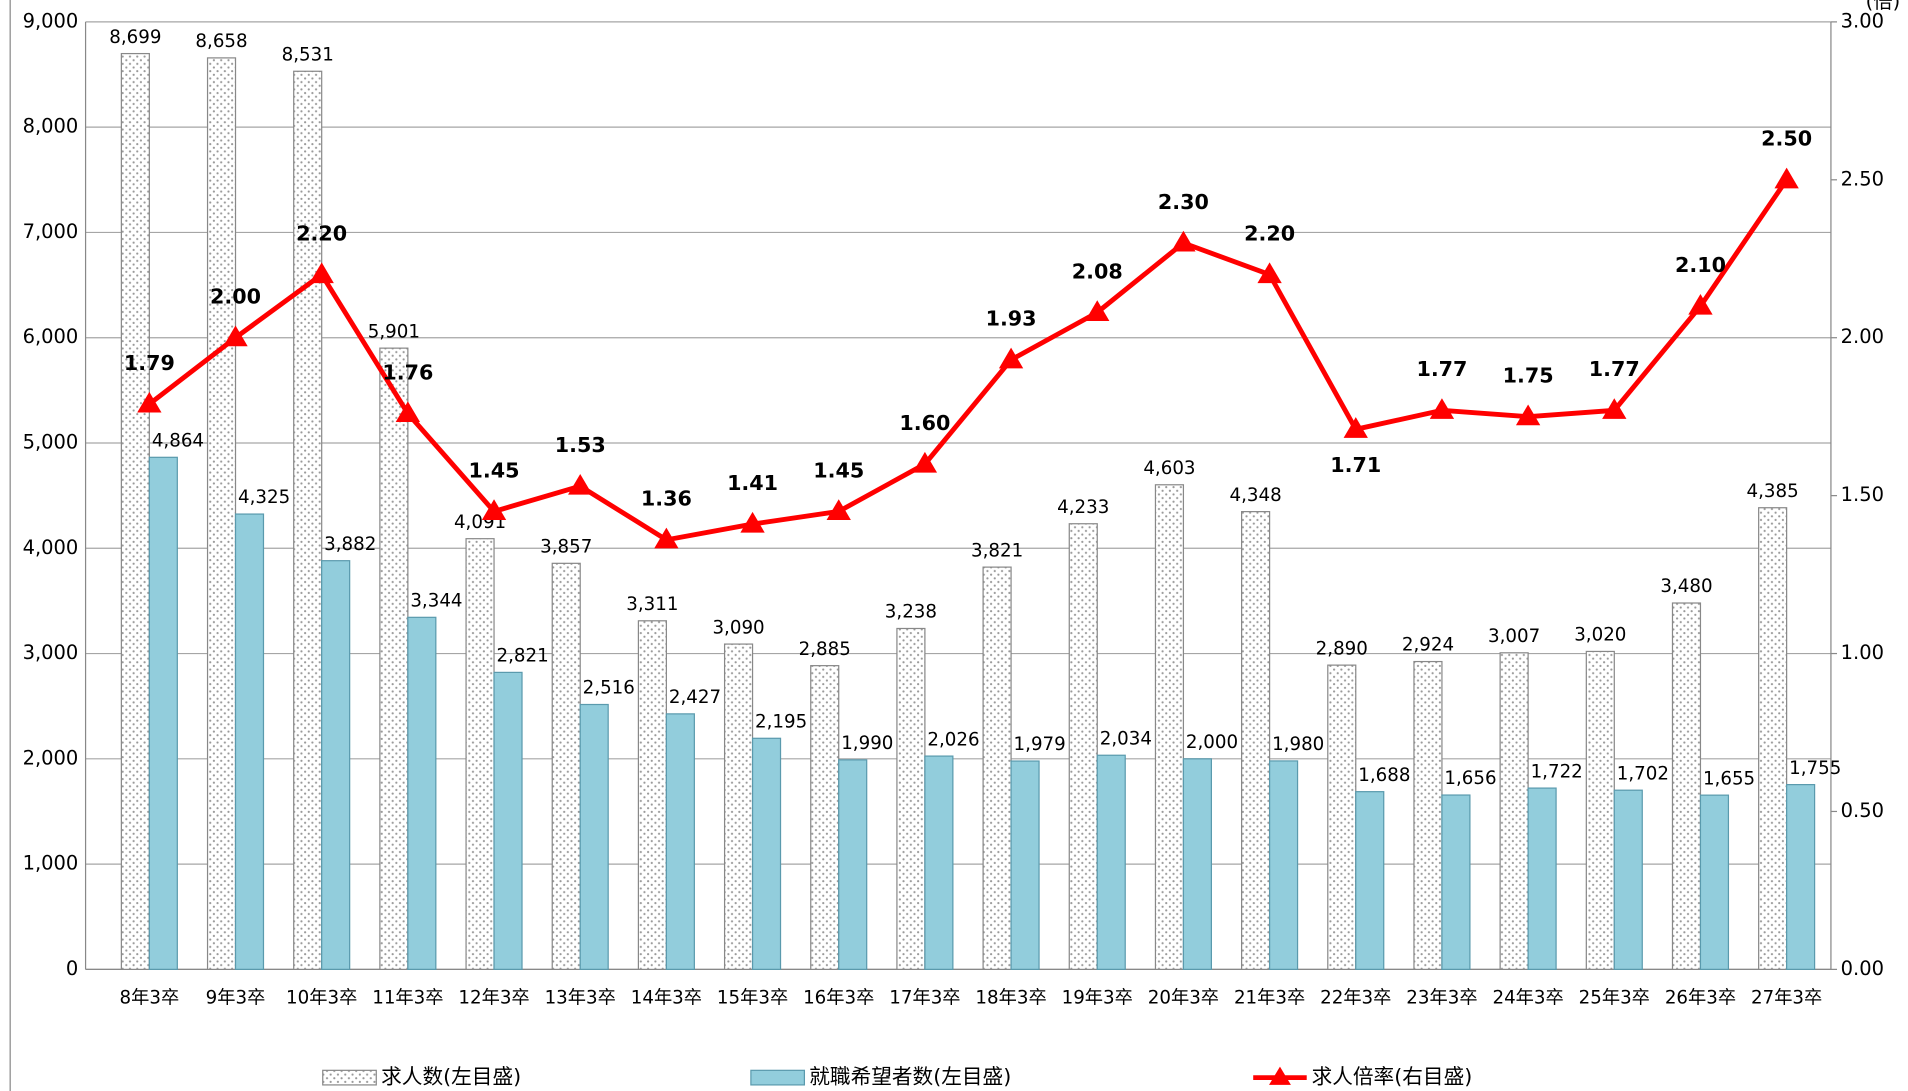  I want to click on data-label: 3,857, so click(566, 547).